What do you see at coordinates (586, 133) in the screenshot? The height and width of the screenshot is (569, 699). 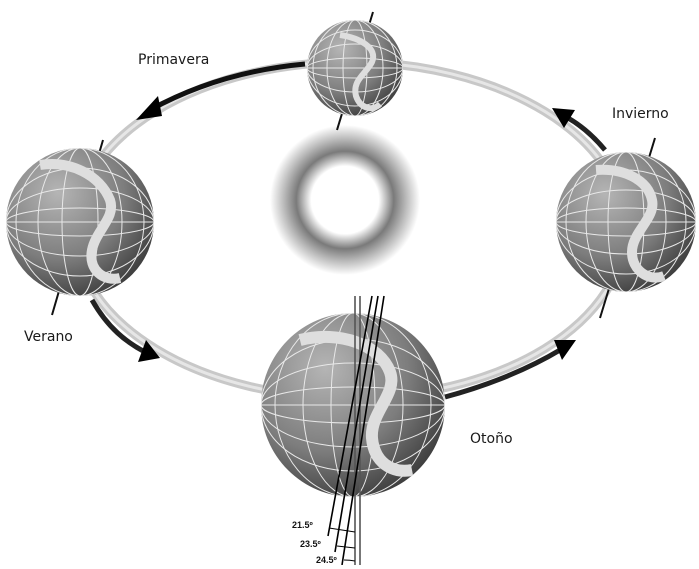 I see `orbit-arrow-top-right` at bounding box center [586, 133].